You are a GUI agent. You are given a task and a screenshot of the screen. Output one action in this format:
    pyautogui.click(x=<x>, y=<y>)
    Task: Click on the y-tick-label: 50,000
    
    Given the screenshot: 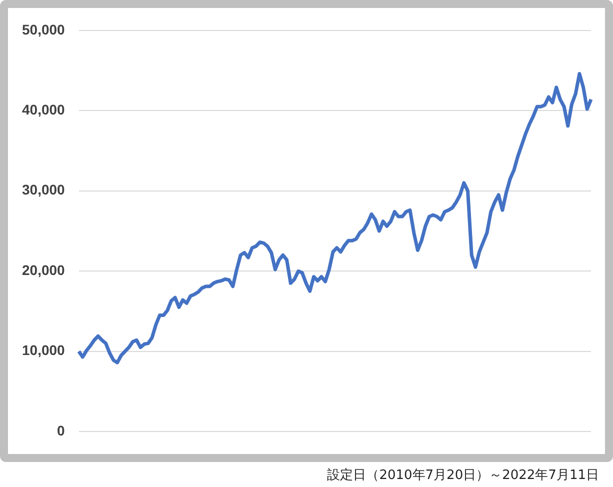 What is the action you would take?
    pyautogui.click(x=44, y=29)
    